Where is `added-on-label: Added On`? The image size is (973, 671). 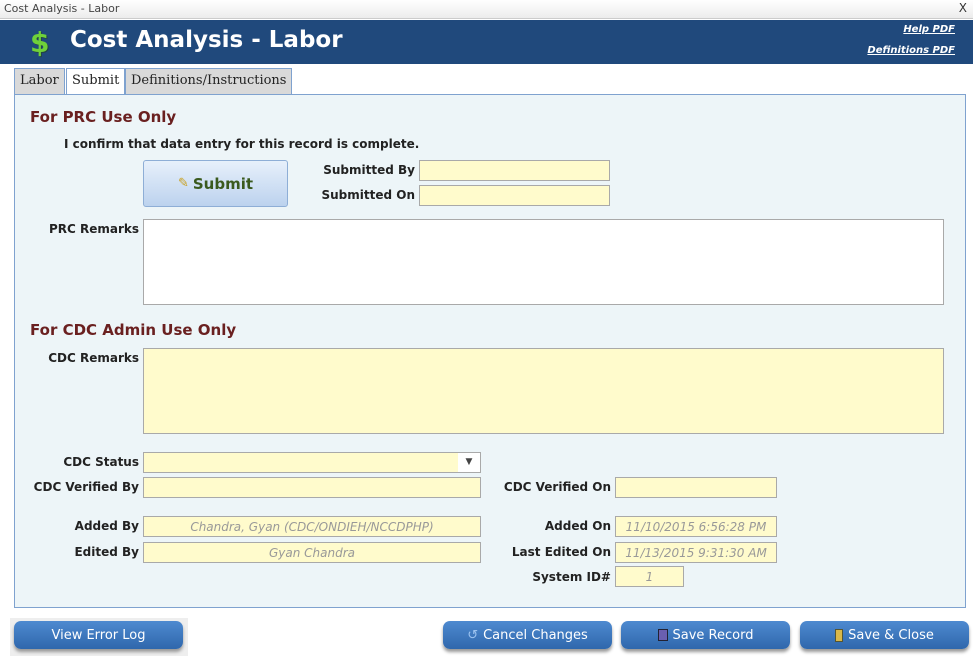 added-on-label: Added On is located at coordinates (577, 526).